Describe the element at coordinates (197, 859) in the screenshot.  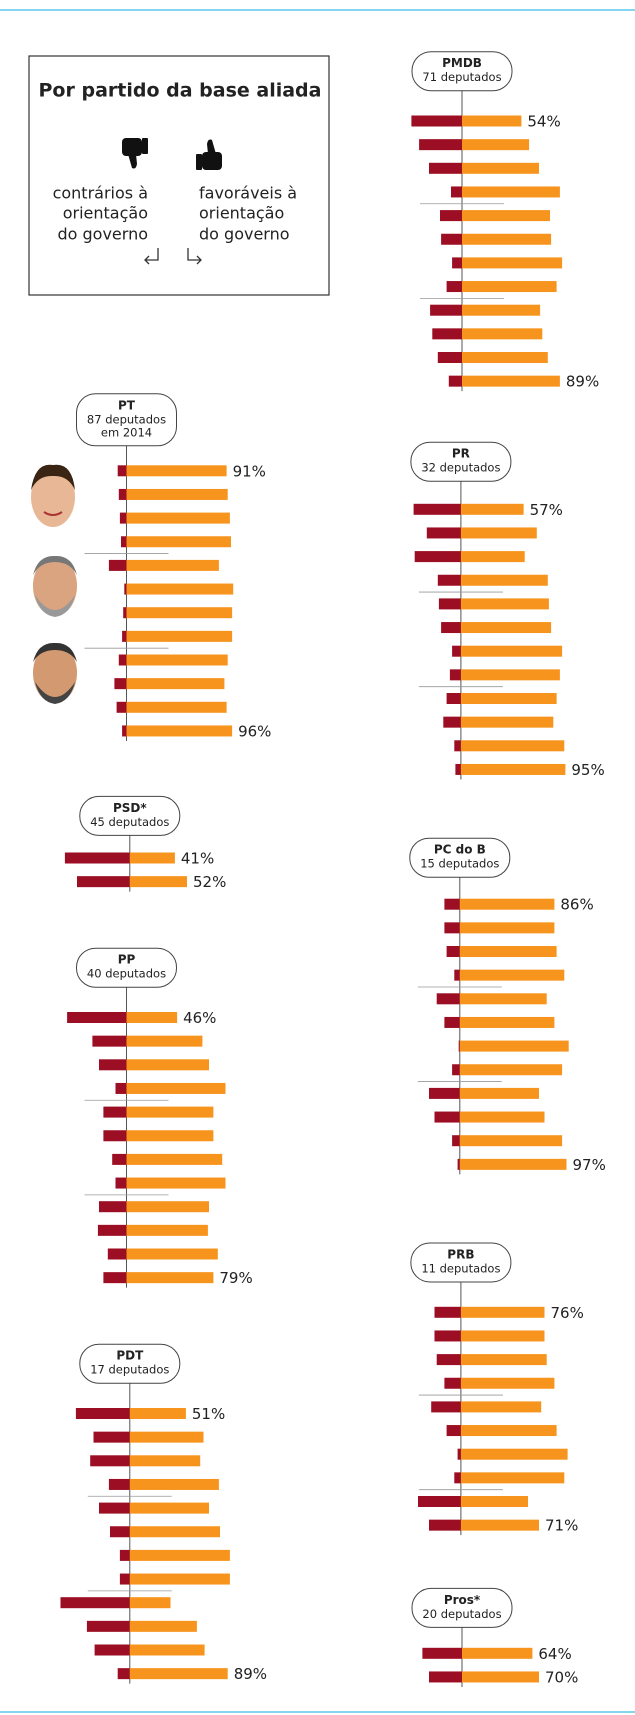
I see `value-label: 41%` at that location.